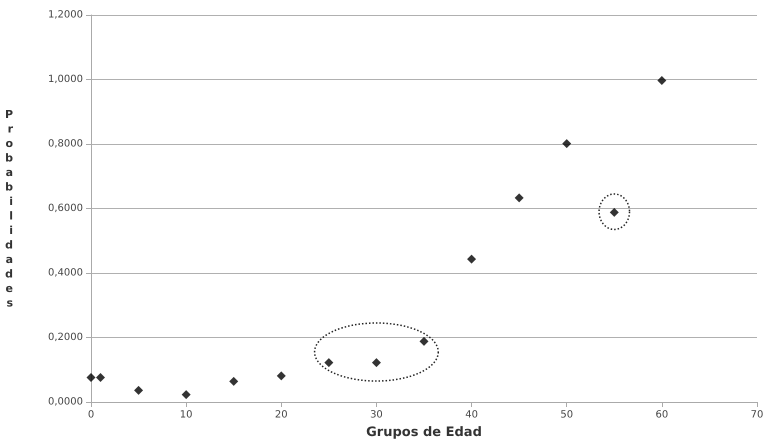 Image resolution: width=768 pixels, height=445 pixels. What do you see at coordinates (65, 79) in the screenshot?
I see `y-tick-label: 1,0000` at bounding box center [65, 79].